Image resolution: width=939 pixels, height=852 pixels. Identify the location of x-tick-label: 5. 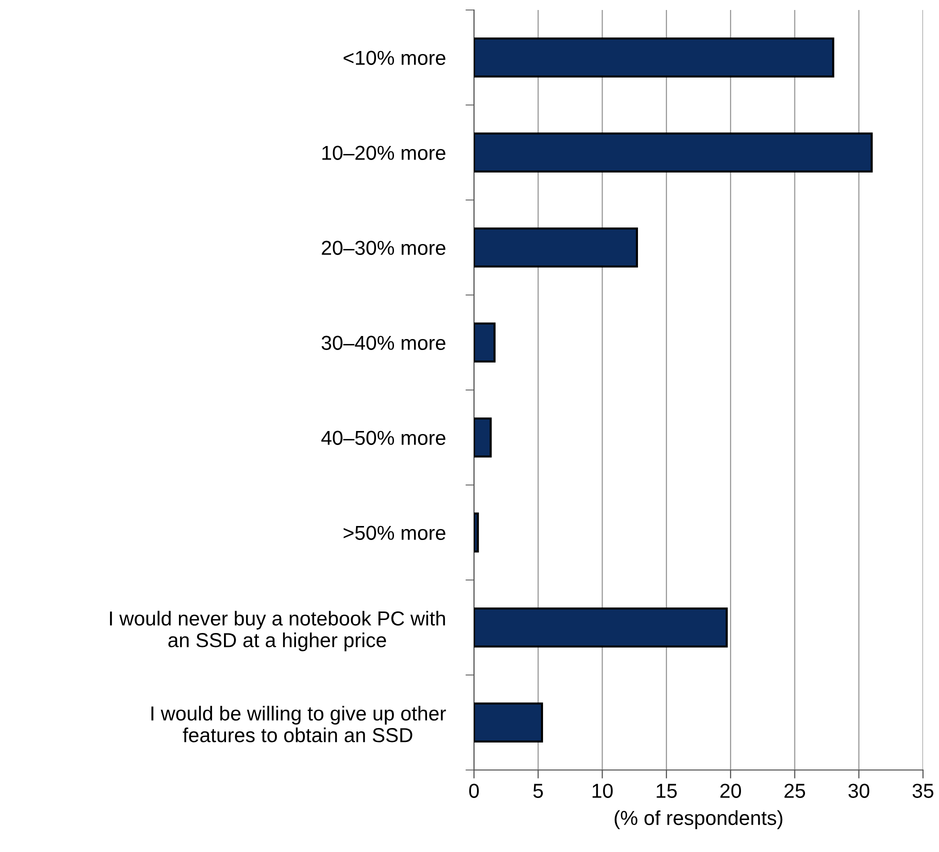
(538, 791).